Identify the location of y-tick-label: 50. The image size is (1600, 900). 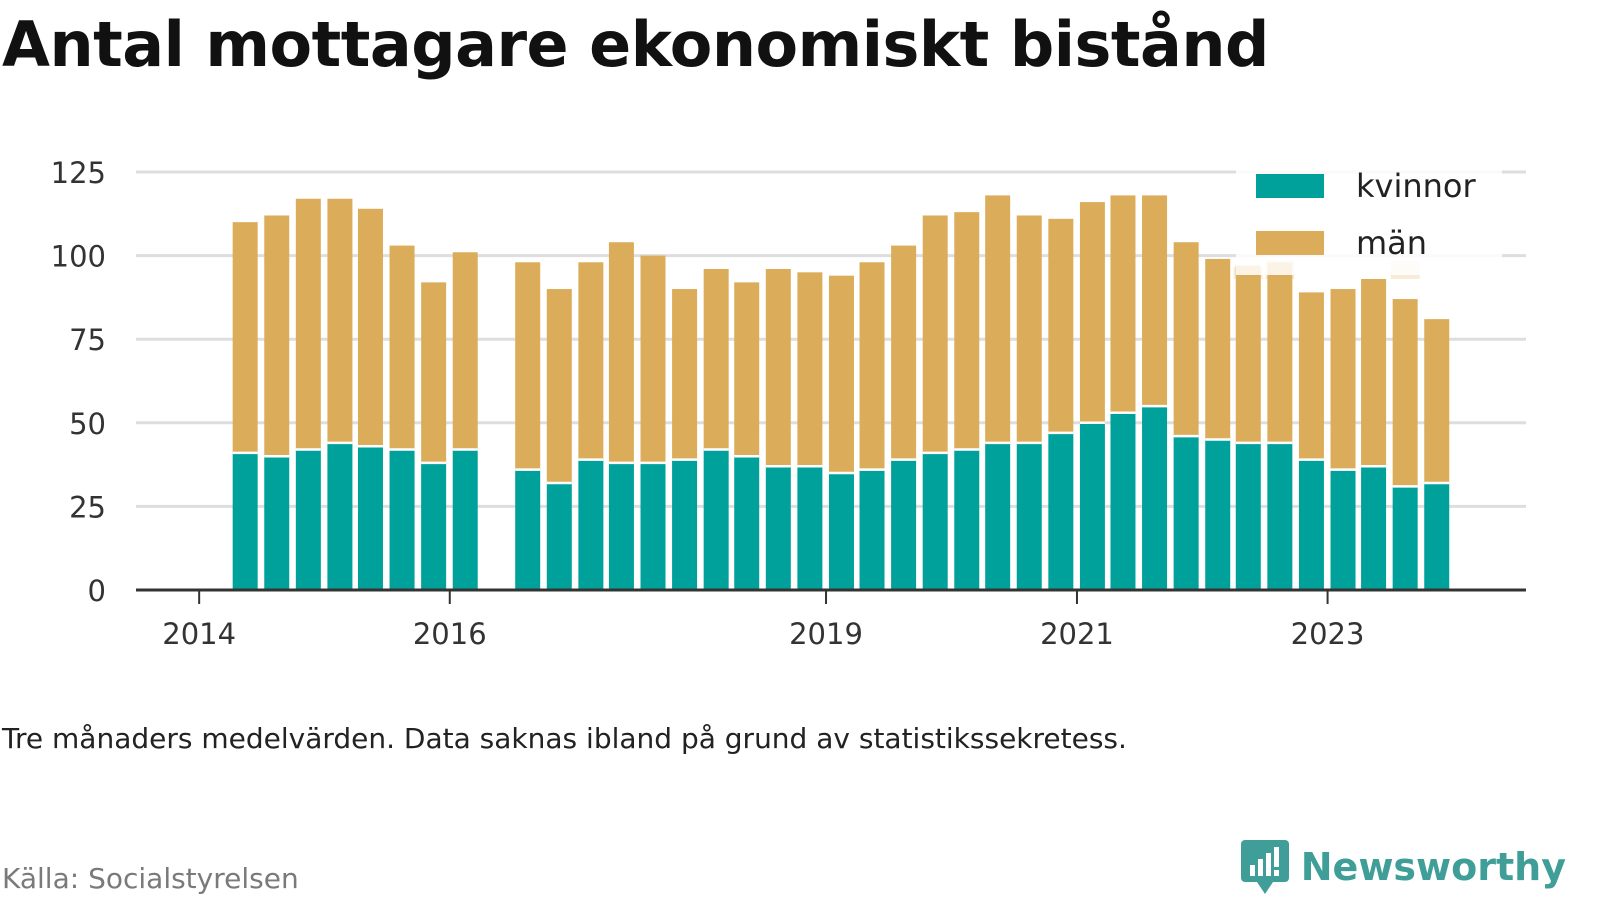
(87, 424).